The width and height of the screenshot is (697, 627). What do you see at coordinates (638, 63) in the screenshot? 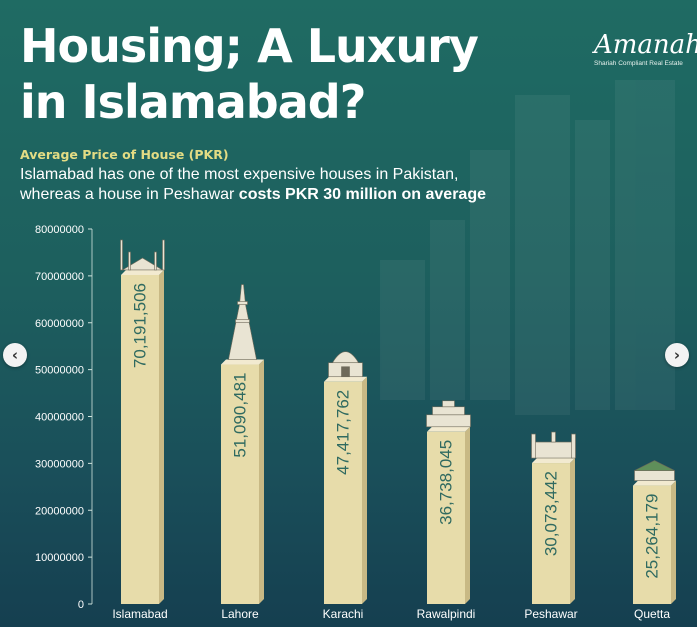
I see `logo-tagline: Shariah Compliant Real Estate` at bounding box center [638, 63].